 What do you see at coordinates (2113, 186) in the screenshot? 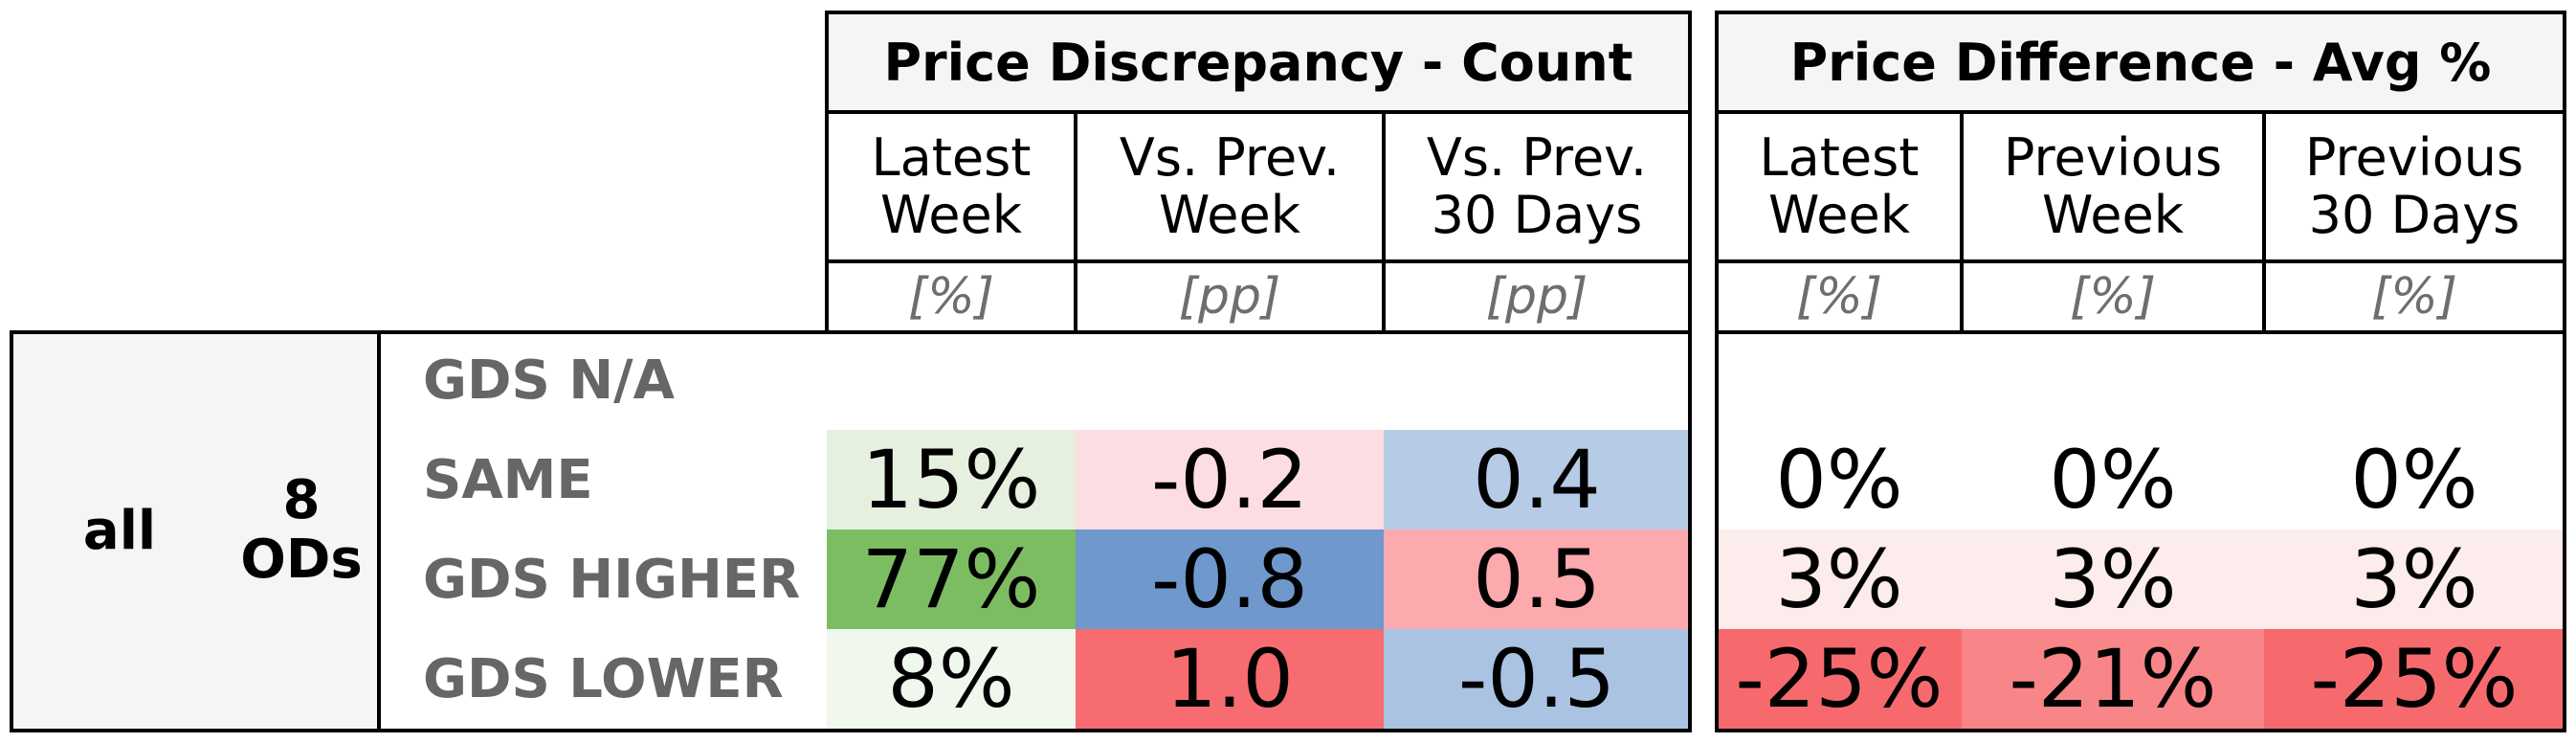
I see `group2-col2-label: Previous Week` at bounding box center [2113, 186].